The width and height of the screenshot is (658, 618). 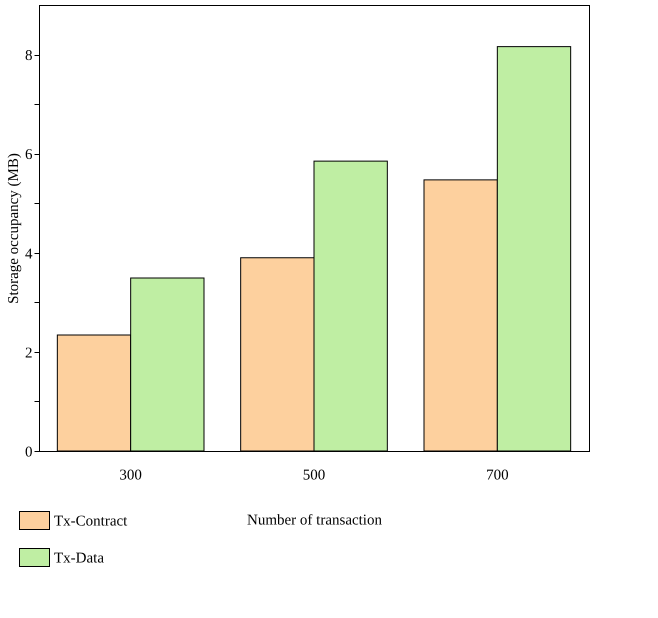 I want to click on y-tick-label: 8, so click(x=28, y=56).